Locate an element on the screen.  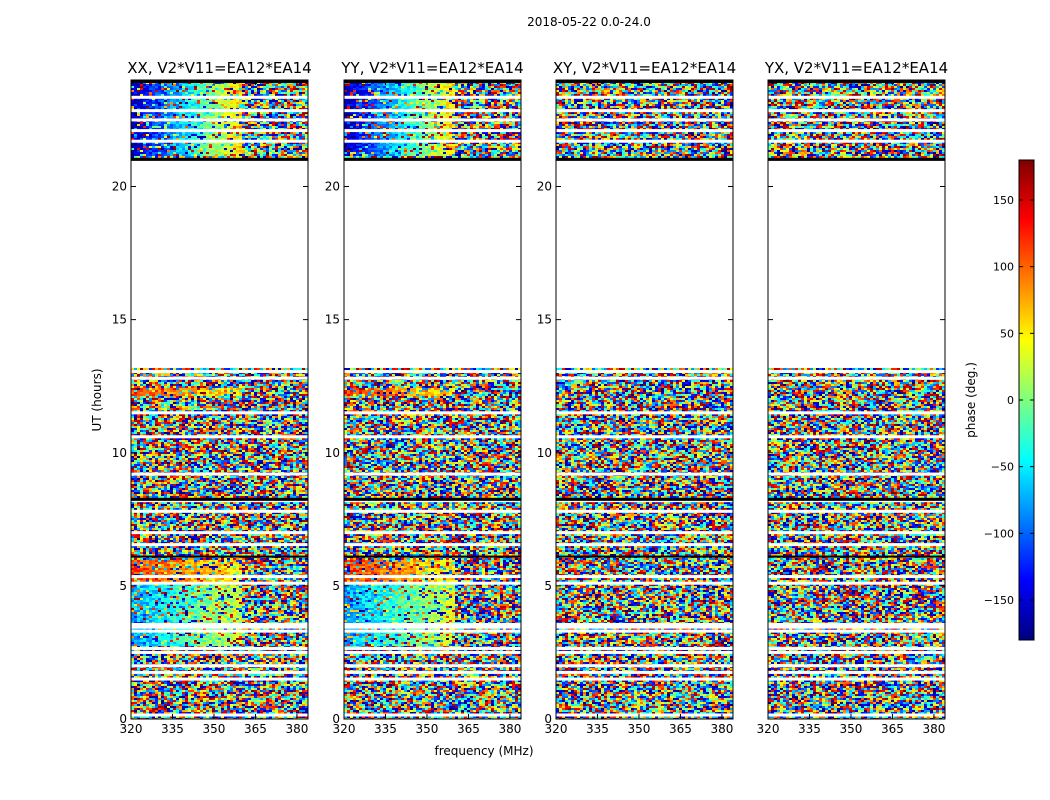
y-axis-label: UT (hours) is located at coordinates (97, 399).